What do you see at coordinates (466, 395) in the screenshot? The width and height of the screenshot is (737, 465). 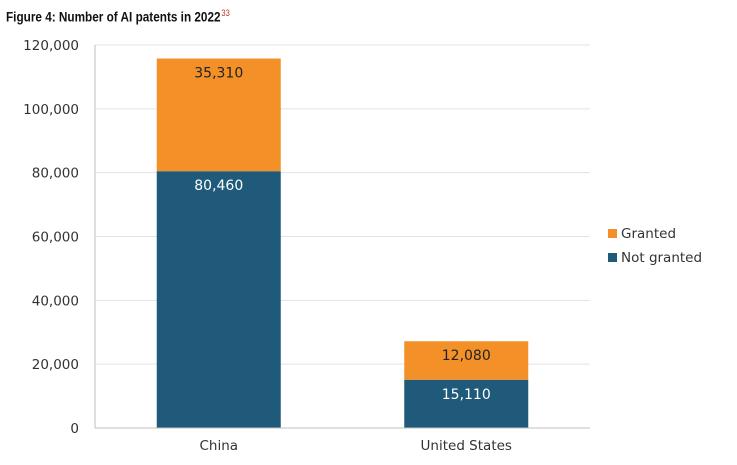 I see `data-label: 15,110` at bounding box center [466, 395].